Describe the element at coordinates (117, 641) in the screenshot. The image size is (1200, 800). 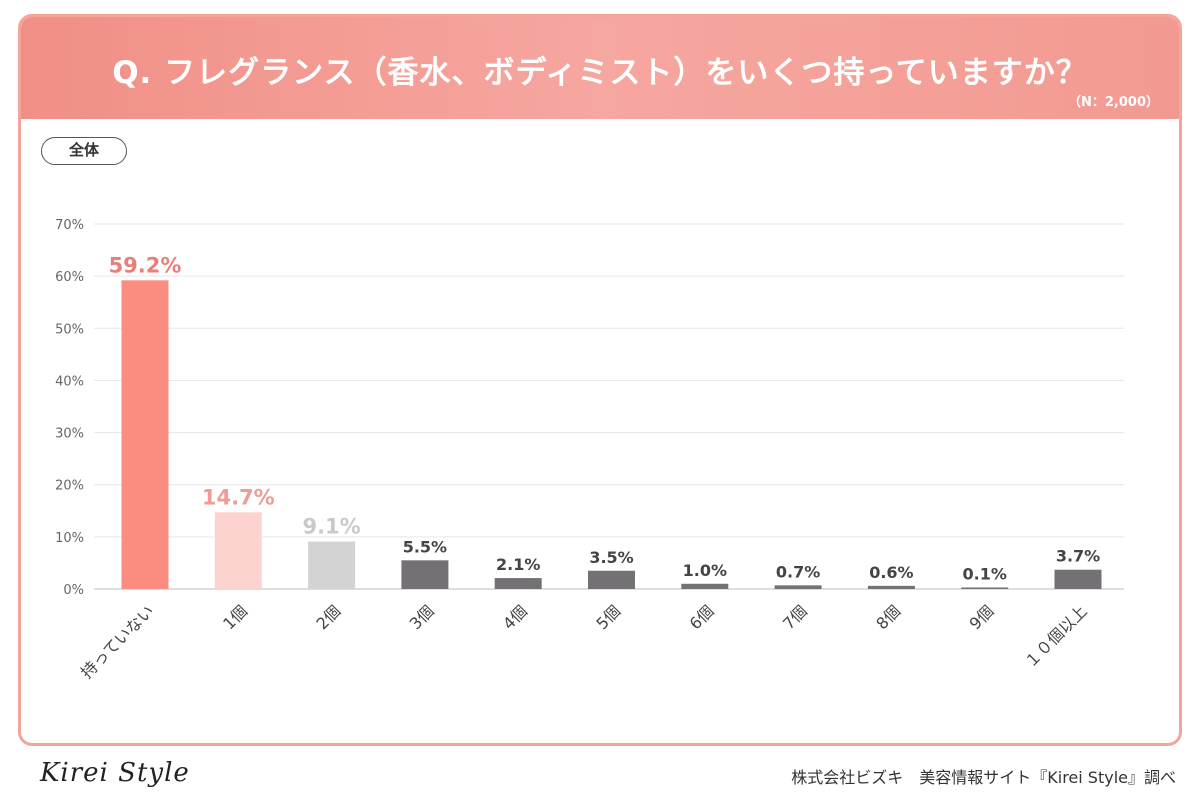
I see `x-tick-label: 持っていない` at that location.